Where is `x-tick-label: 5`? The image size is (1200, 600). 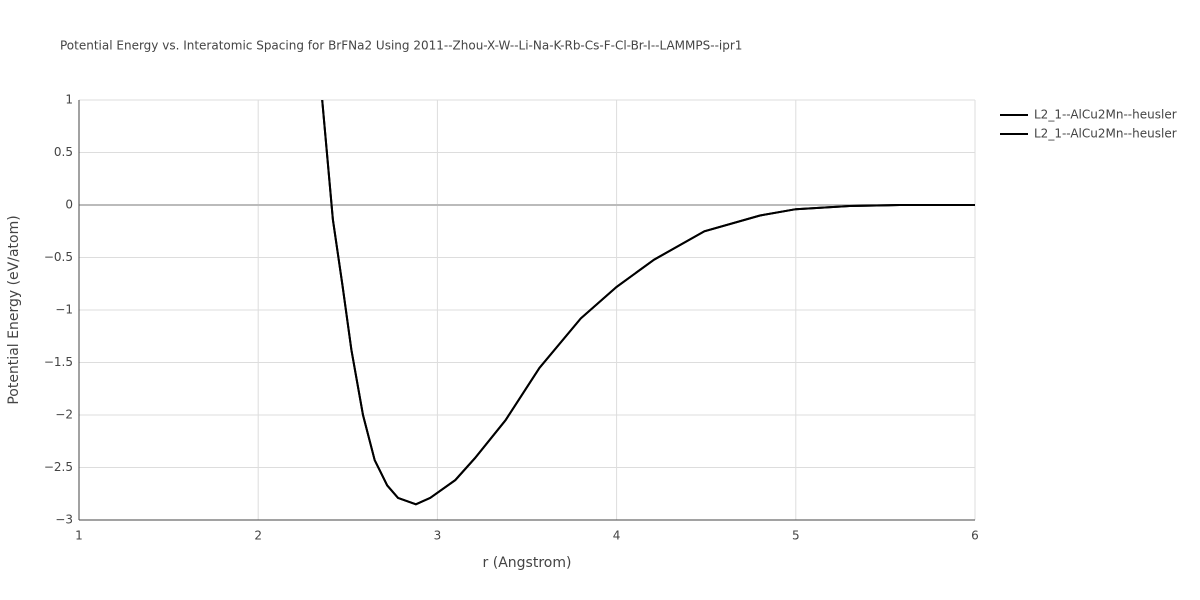
x-tick-label: 5 is located at coordinates (796, 536).